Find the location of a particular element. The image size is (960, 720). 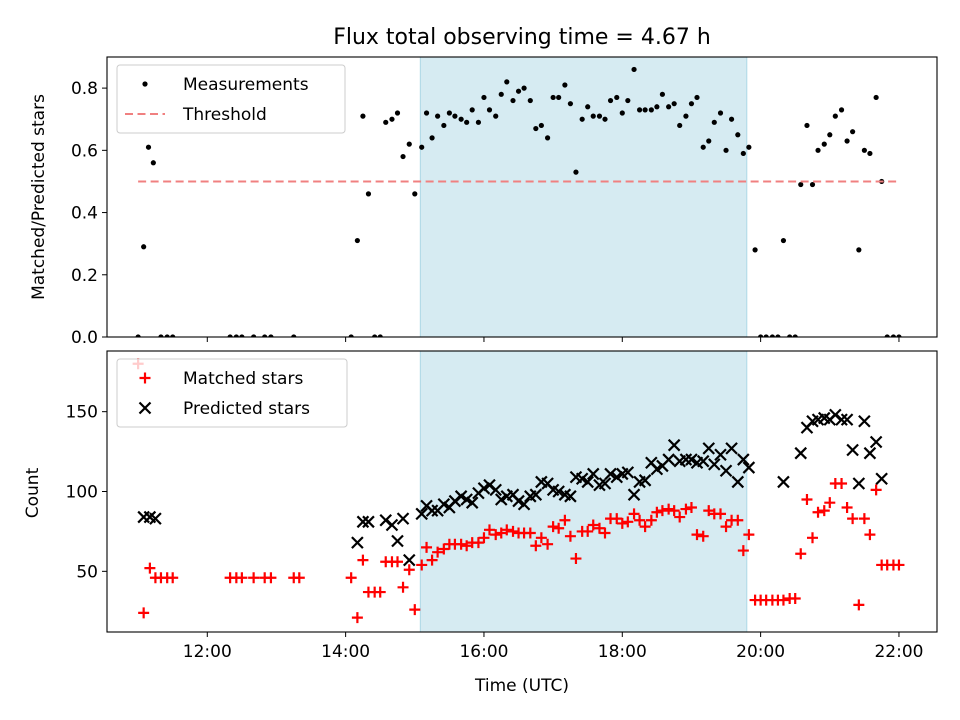

x-tick-label: 22:00 is located at coordinates (898, 652).